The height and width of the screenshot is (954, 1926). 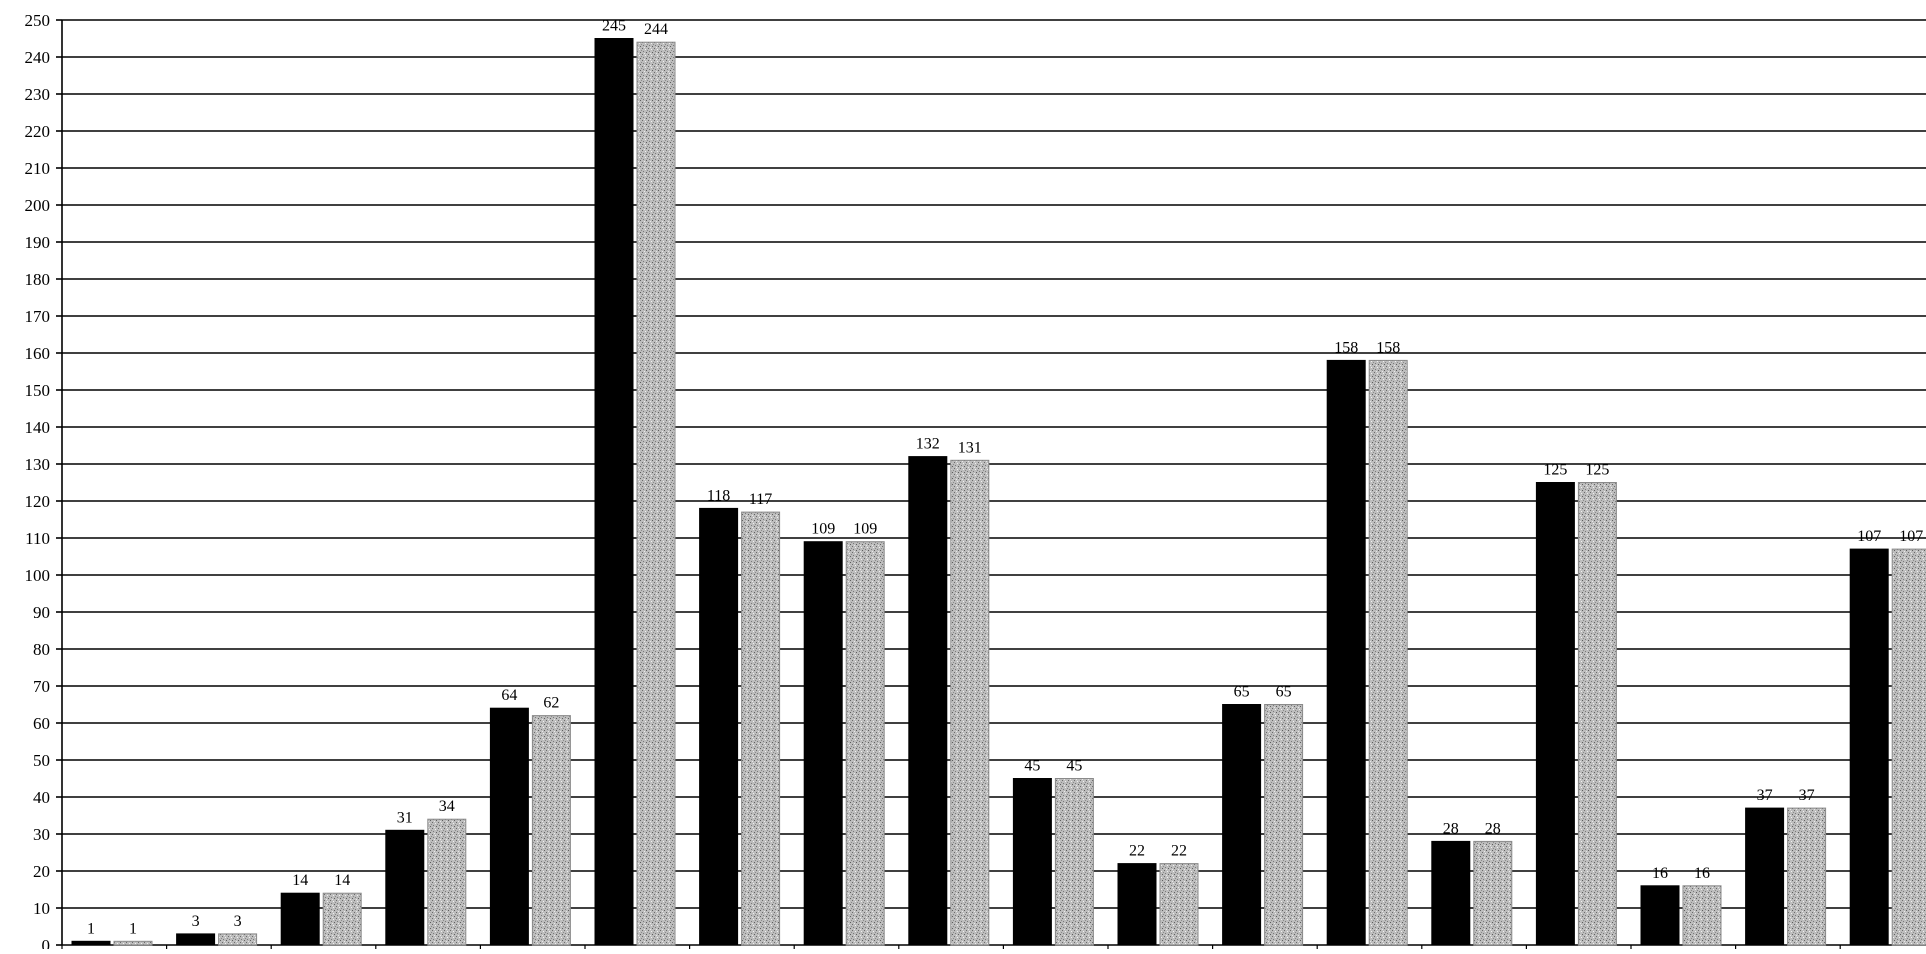 I want to click on y-tick-label: 80, so click(x=41, y=649).